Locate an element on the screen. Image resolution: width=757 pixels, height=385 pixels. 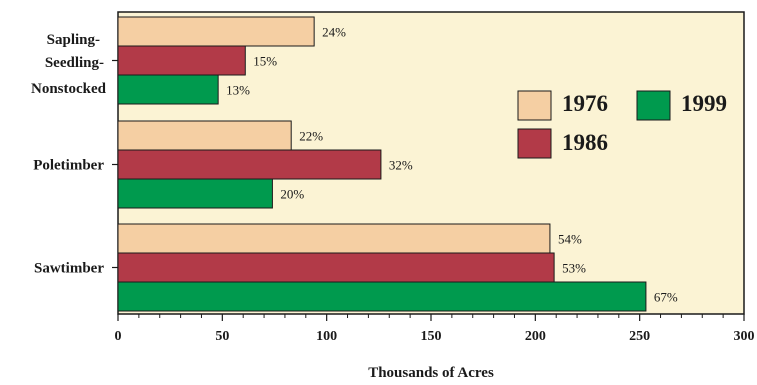
legend-label-1999: 1999 is located at coordinates (704, 103).